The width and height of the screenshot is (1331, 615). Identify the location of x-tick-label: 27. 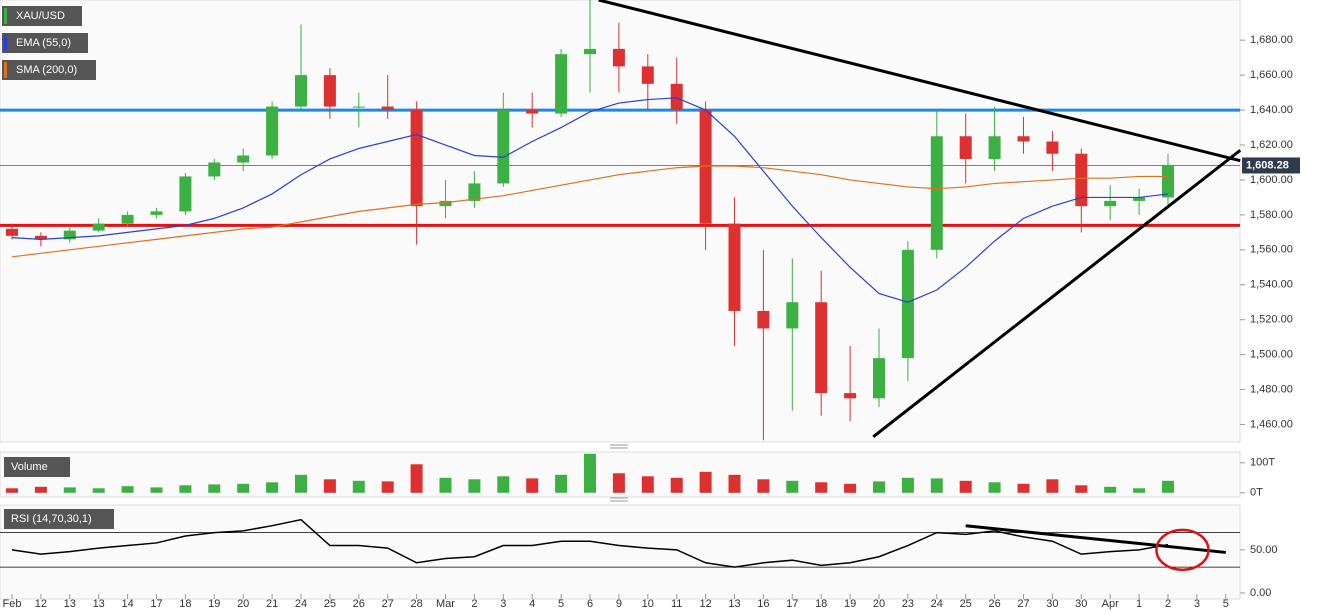
(388, 604).